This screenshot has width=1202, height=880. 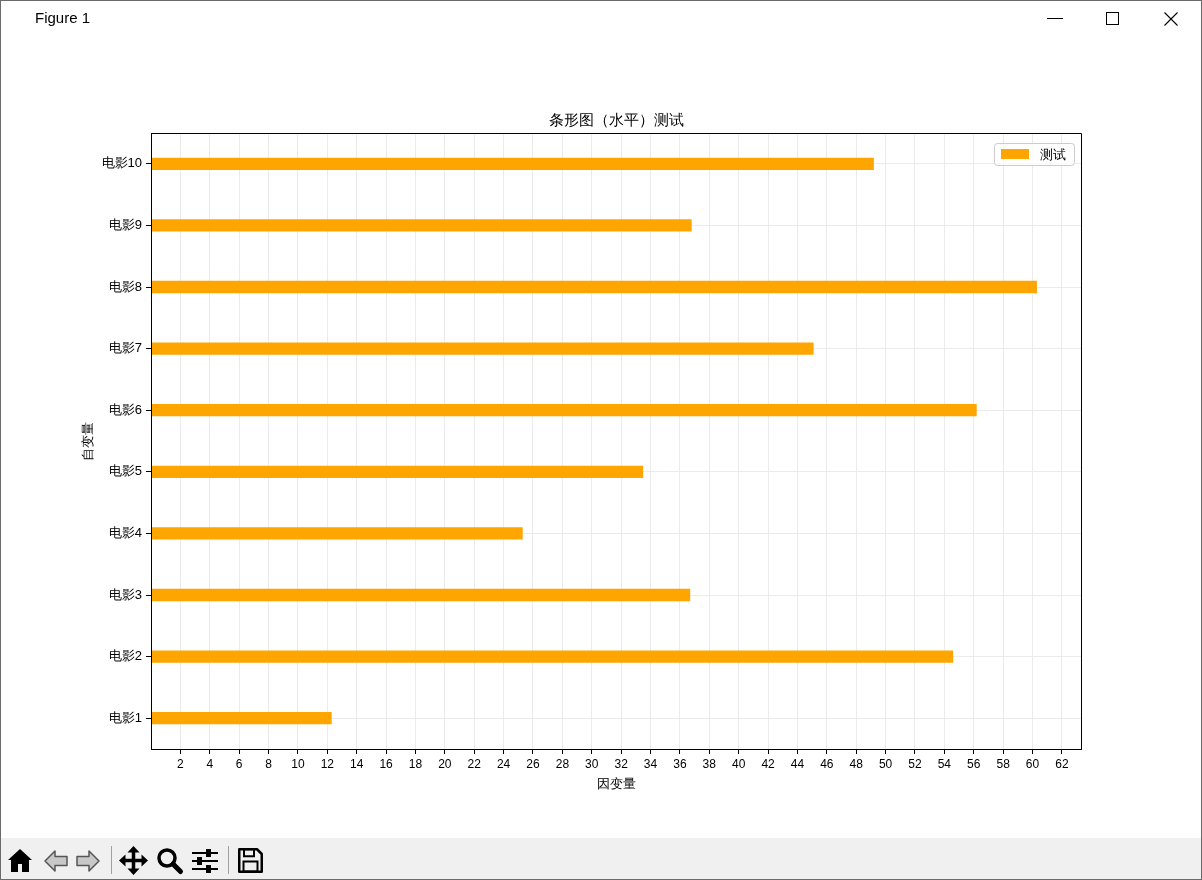 I want to click on y-tick-label: 电影10, so click(x=121, y=163).